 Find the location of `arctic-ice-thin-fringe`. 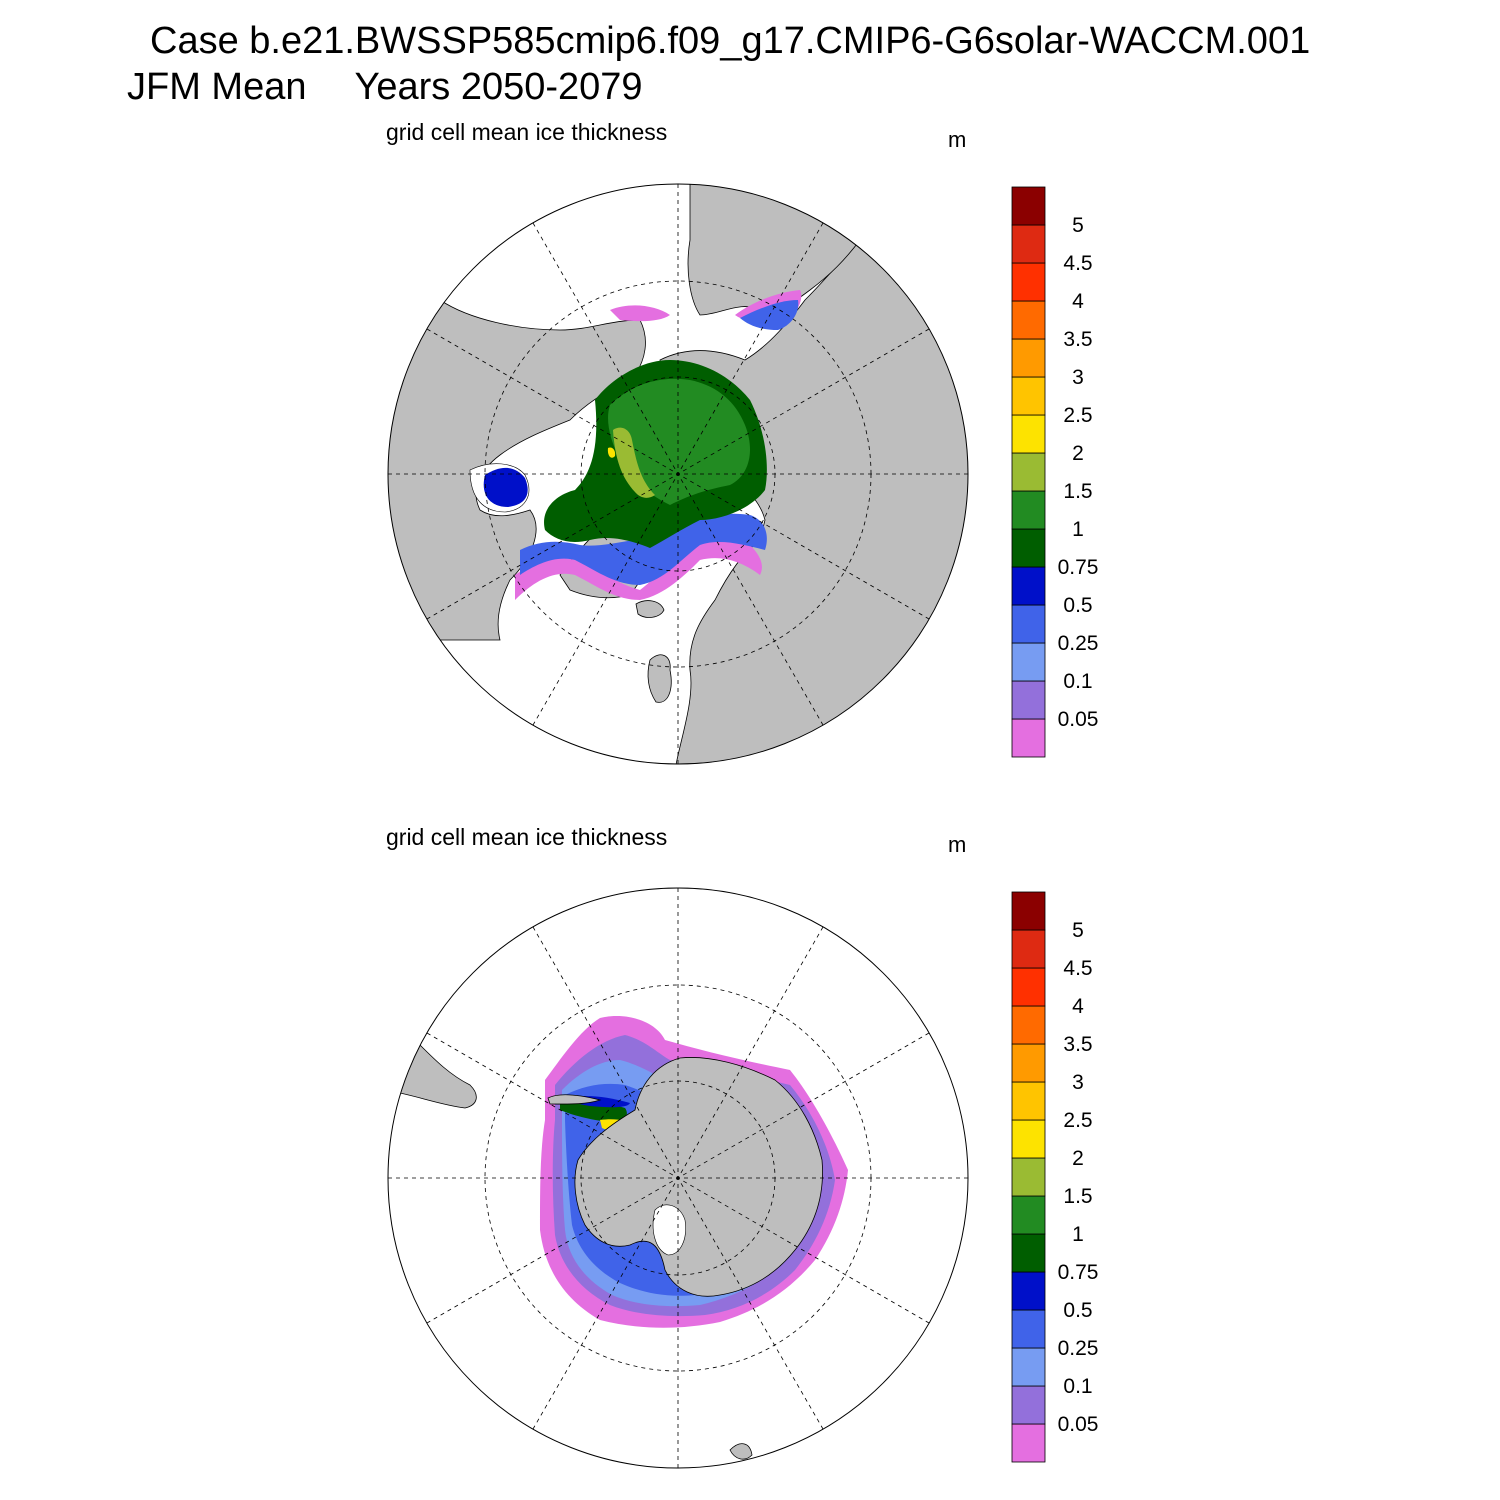

arctic-ice-thin-fringe is located at coordinates (638, 568).